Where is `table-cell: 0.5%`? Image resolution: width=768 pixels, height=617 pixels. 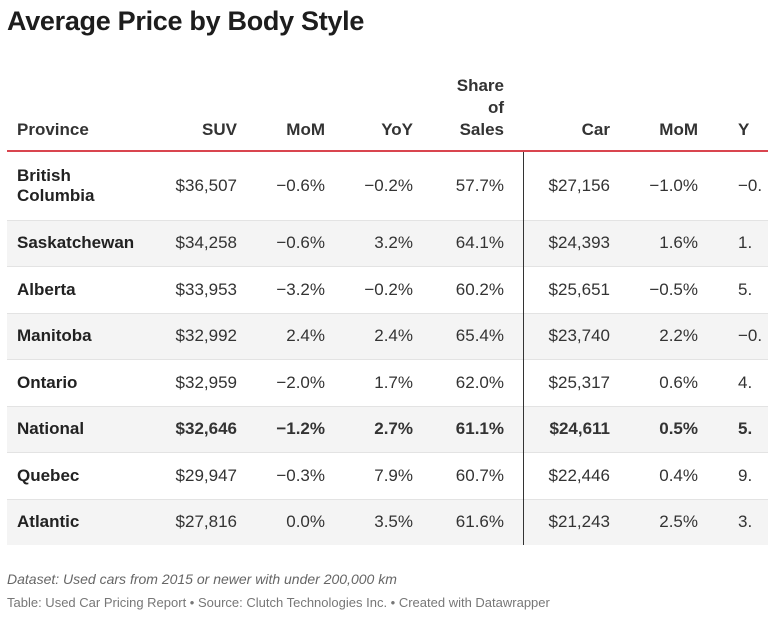 table-cell: 0.5% is located at coordinates (678, 428).